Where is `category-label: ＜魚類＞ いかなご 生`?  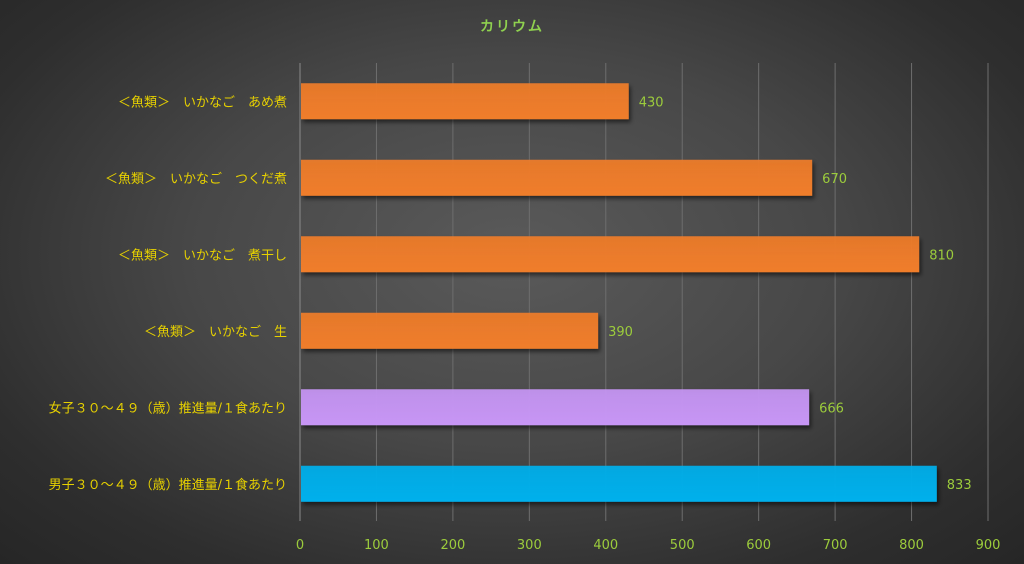
category-label: ＜魚類＞ いかなご 生 is located at coordinates (215, 332).